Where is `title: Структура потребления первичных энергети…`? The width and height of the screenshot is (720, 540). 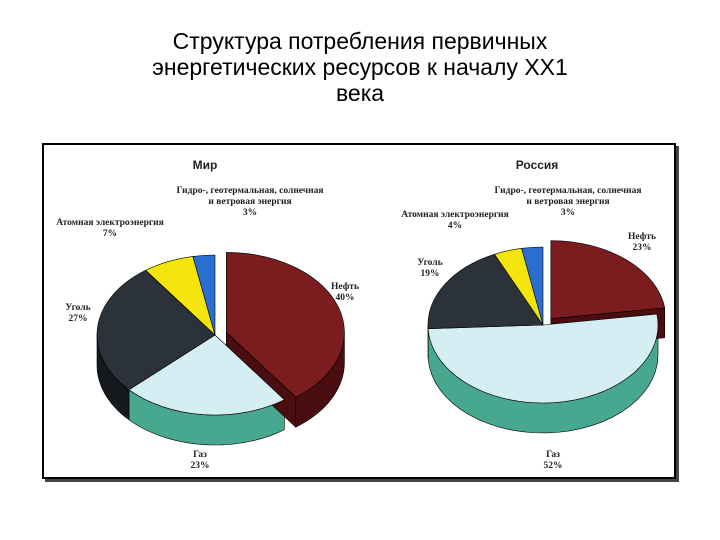
title: Структура потребления первичных энергети… is located at coordinates (360, 67).